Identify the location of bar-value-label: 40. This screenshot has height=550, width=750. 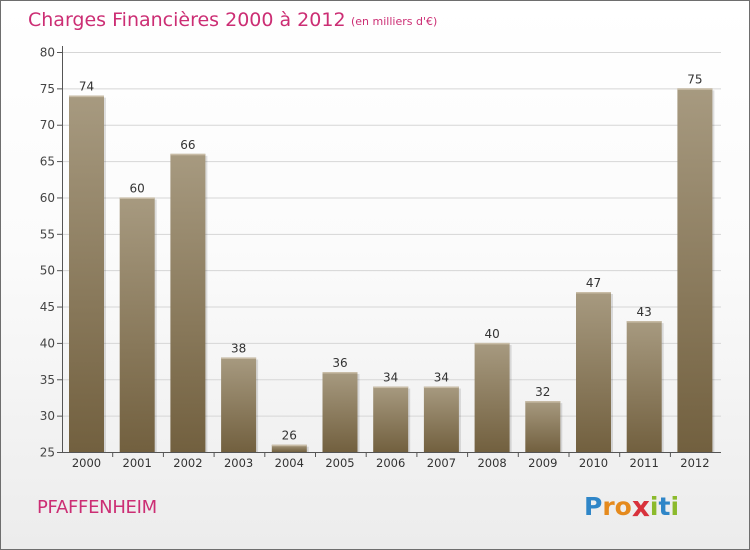
(491, 334).